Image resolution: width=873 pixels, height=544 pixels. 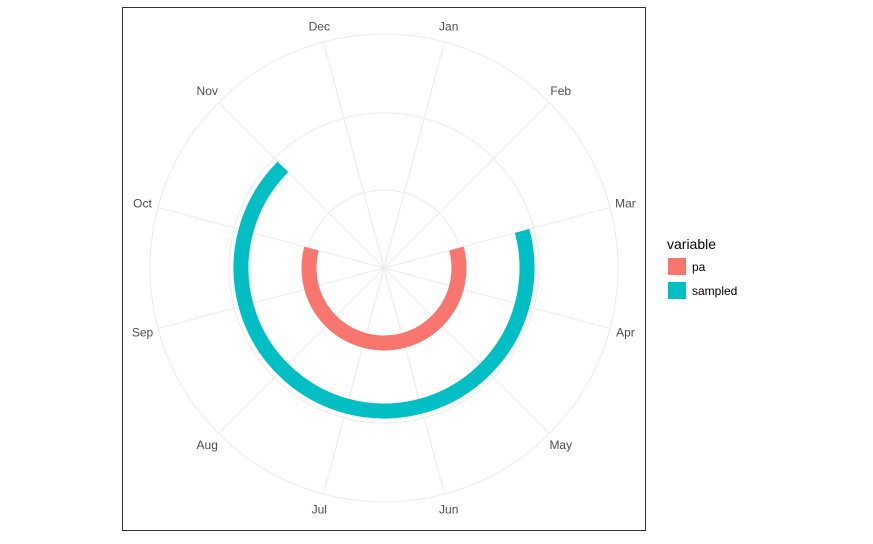 I want to click on month-label-feb: Feb, so click(x=560, y=91).